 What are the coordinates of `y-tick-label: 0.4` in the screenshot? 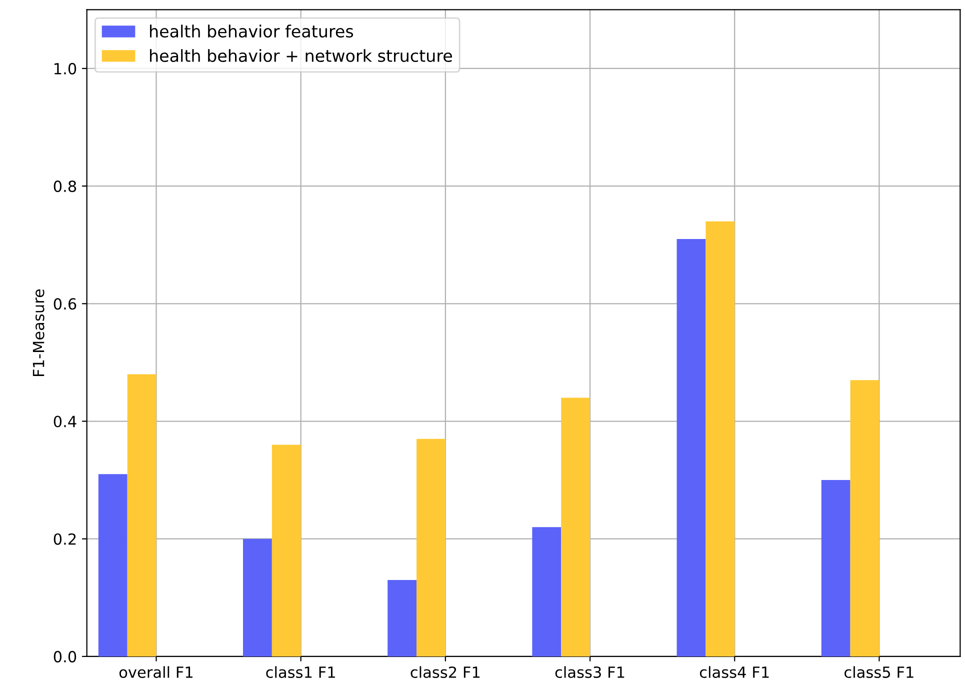 It's located at (65, 422).